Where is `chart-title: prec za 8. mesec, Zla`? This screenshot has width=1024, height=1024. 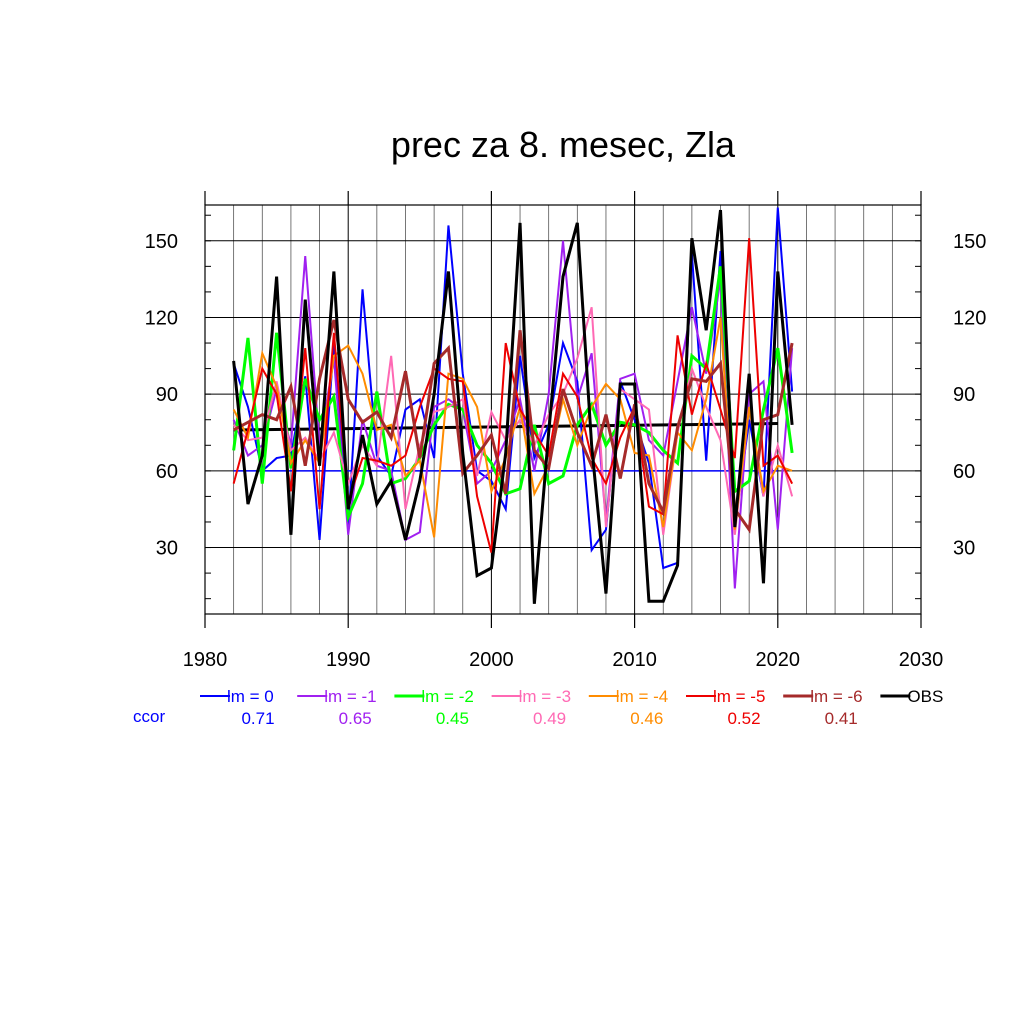 chart-title: prec za 8. mesec, Zla is located at coordinates (563, 144).